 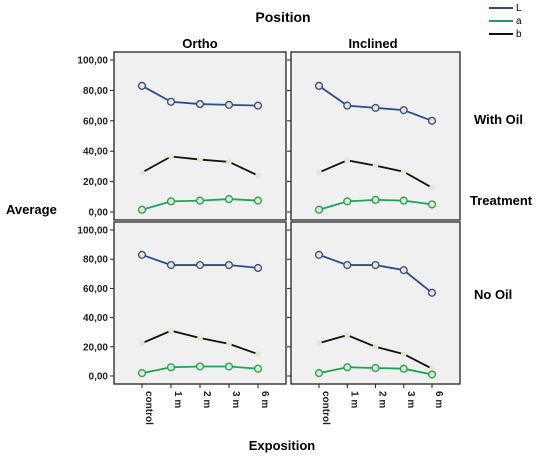 What do you see at coordinates (282, 17) in the screenshot?
I see `position-title: Position` at bounding box center [282, 17].